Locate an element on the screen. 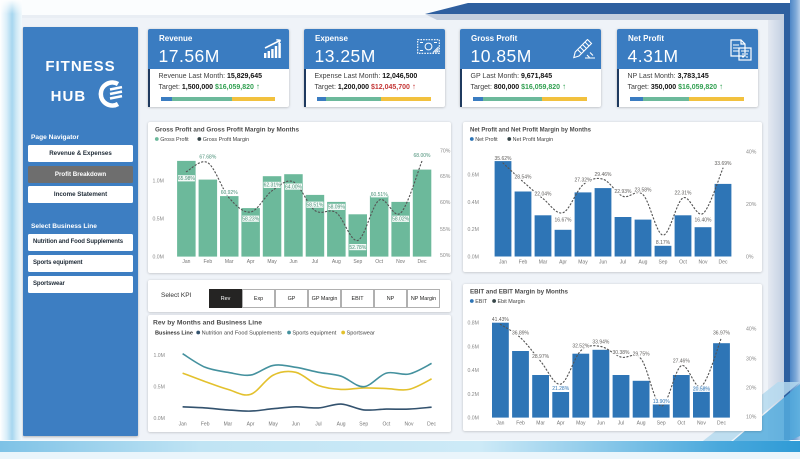  svg-text: Business Line is located at coordinates (174, 333).